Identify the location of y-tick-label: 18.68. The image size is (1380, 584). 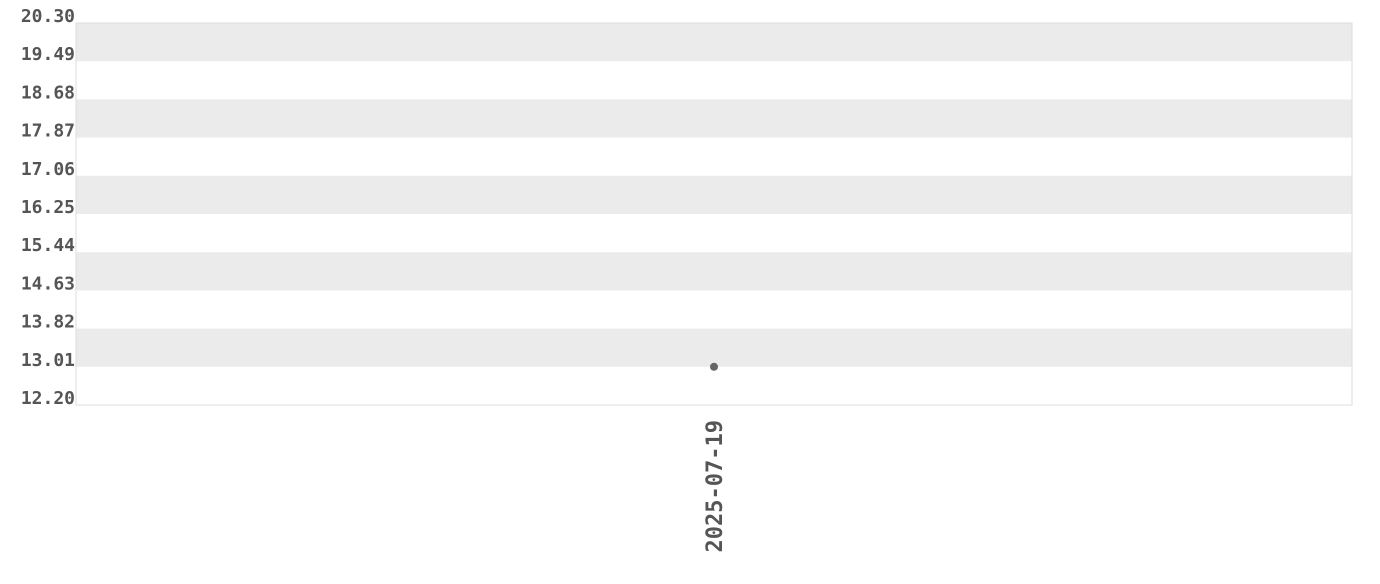
(48, 92).